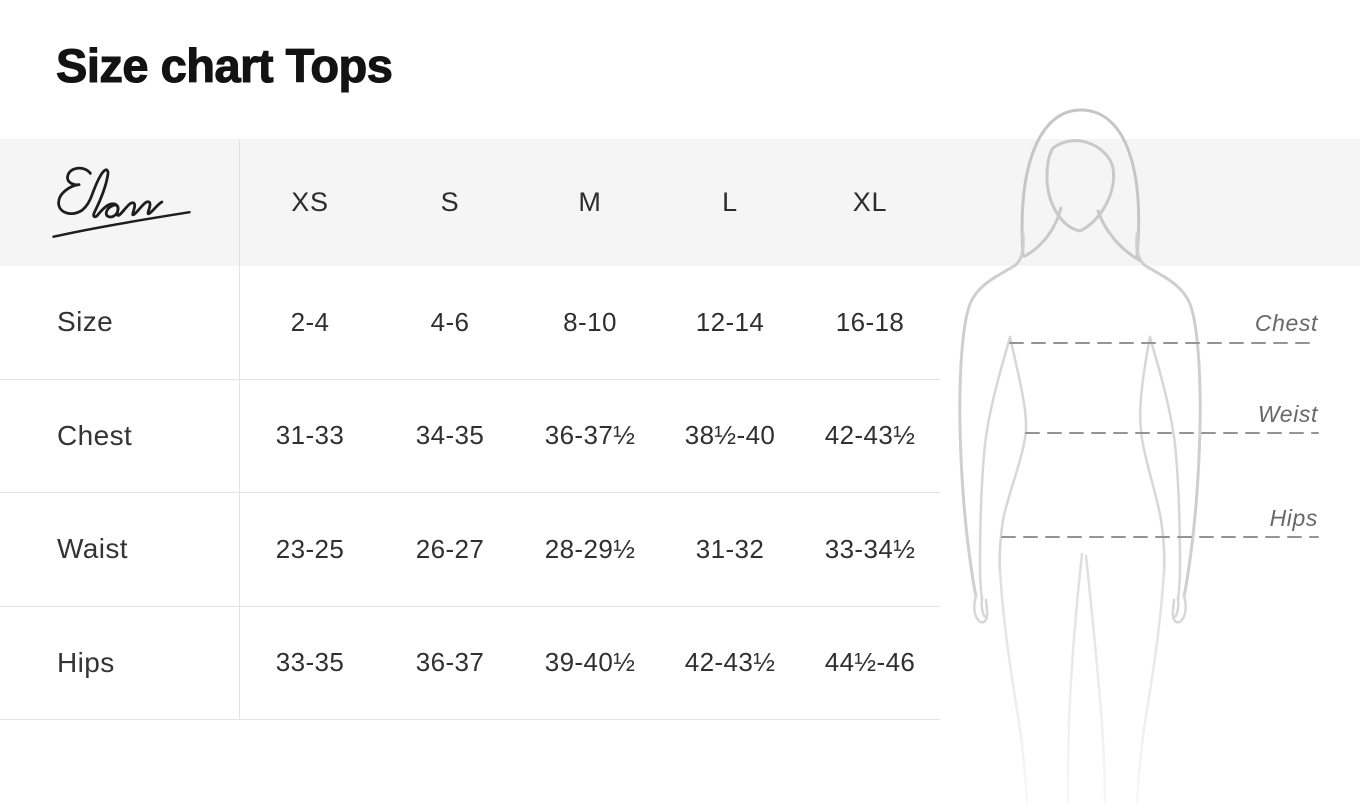 The width and height of the screenshot is (1360, 809). What do you see at coordinates (310, 321) in the screenshot?
I see `size-xs-value: 2-4` at bounding box center [310, 321].